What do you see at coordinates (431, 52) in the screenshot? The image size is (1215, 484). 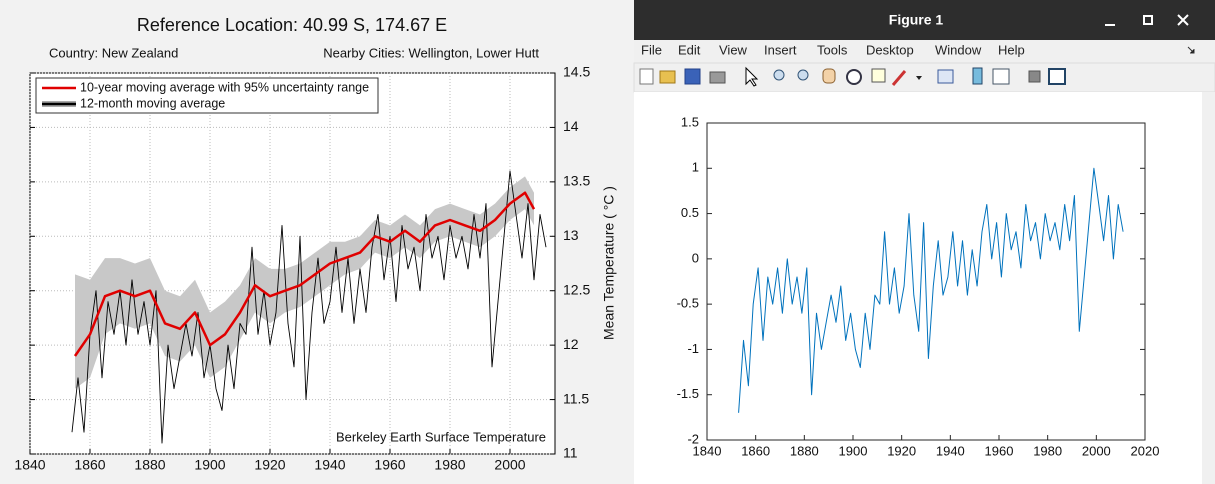 I see `subtitle: Nearby Cities: Wellington, Lower Hutt` at bounding box center [431, 52].